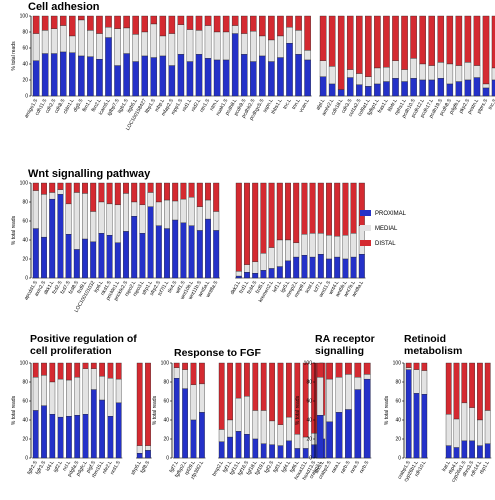 This screenshot has height=500, width=495. I want to click on bar-thbs1.L, so click(280, 56).